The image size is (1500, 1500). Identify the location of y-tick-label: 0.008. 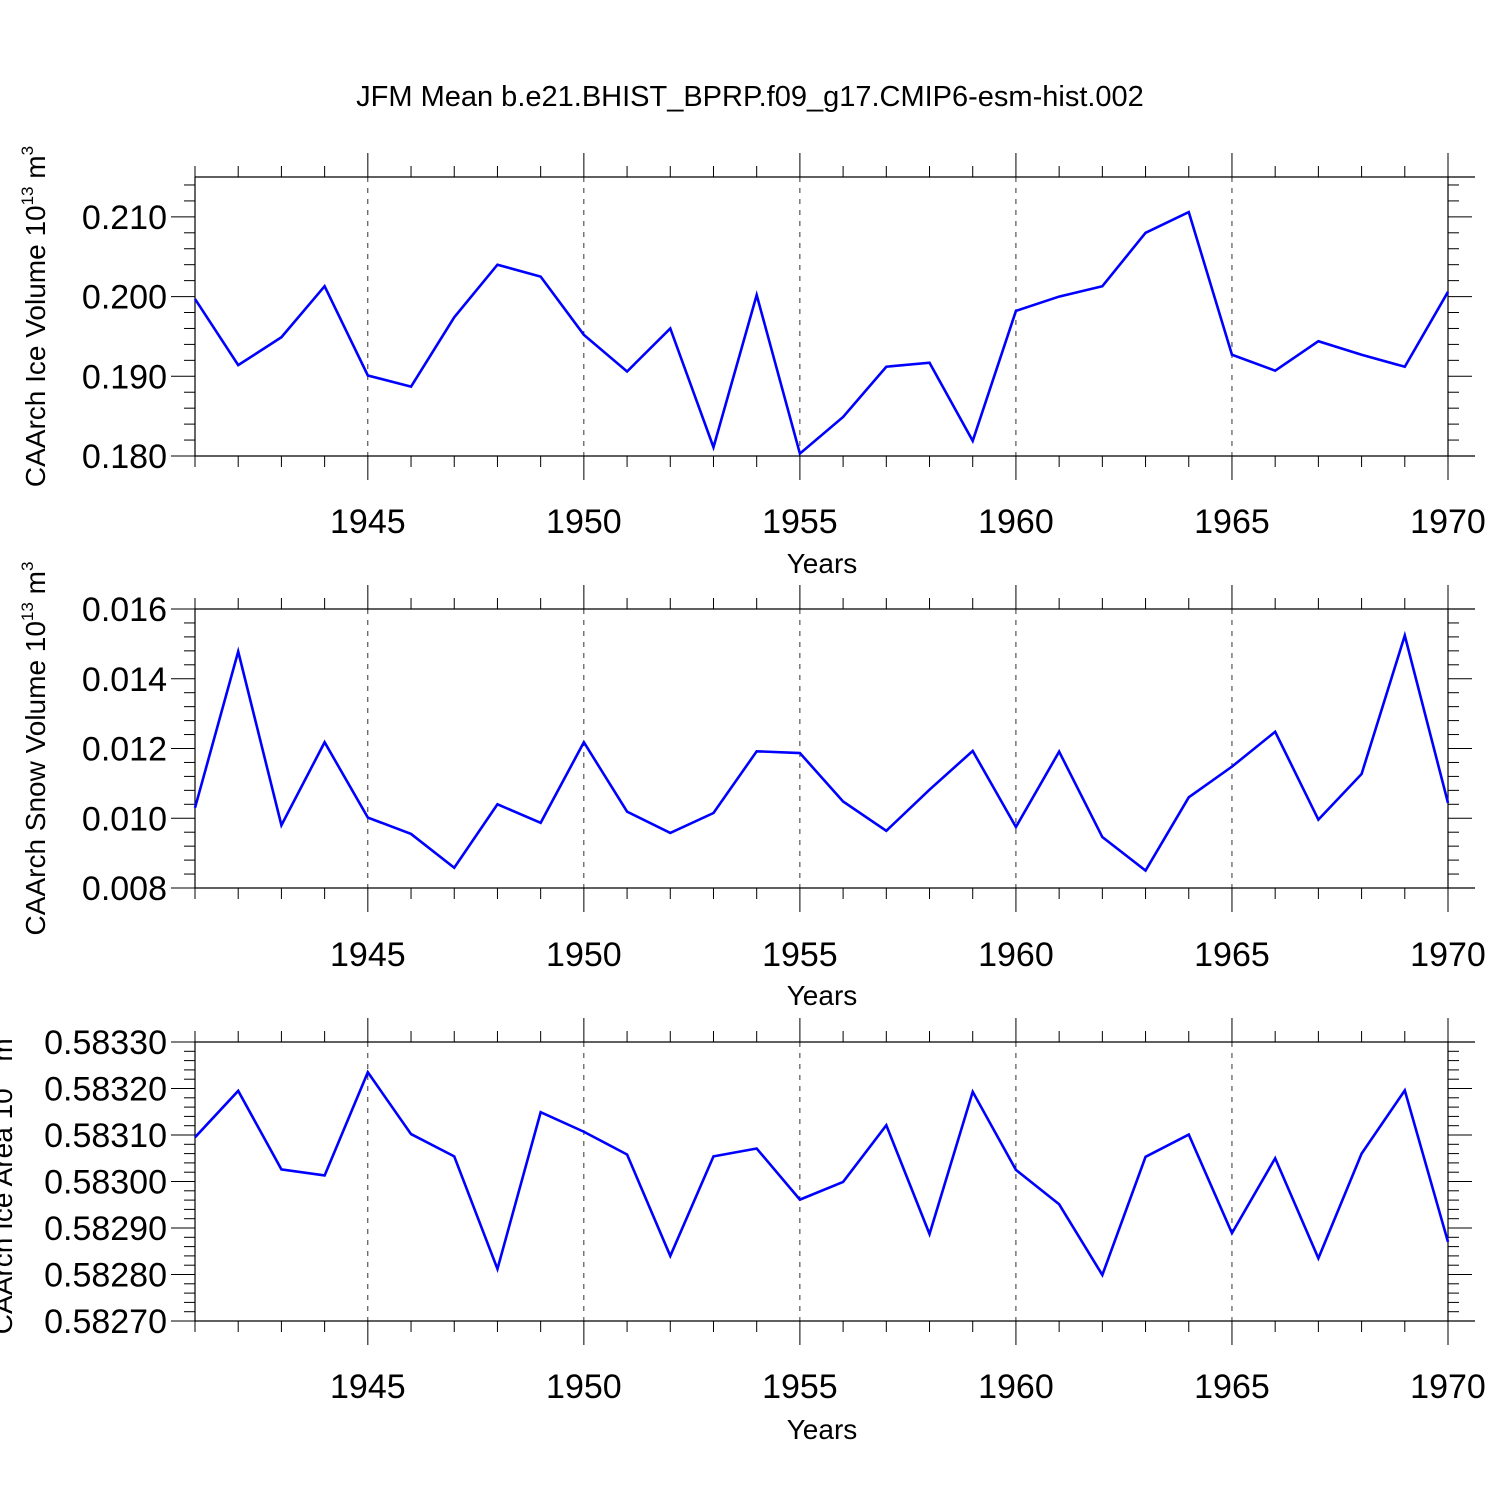
(124, 889).